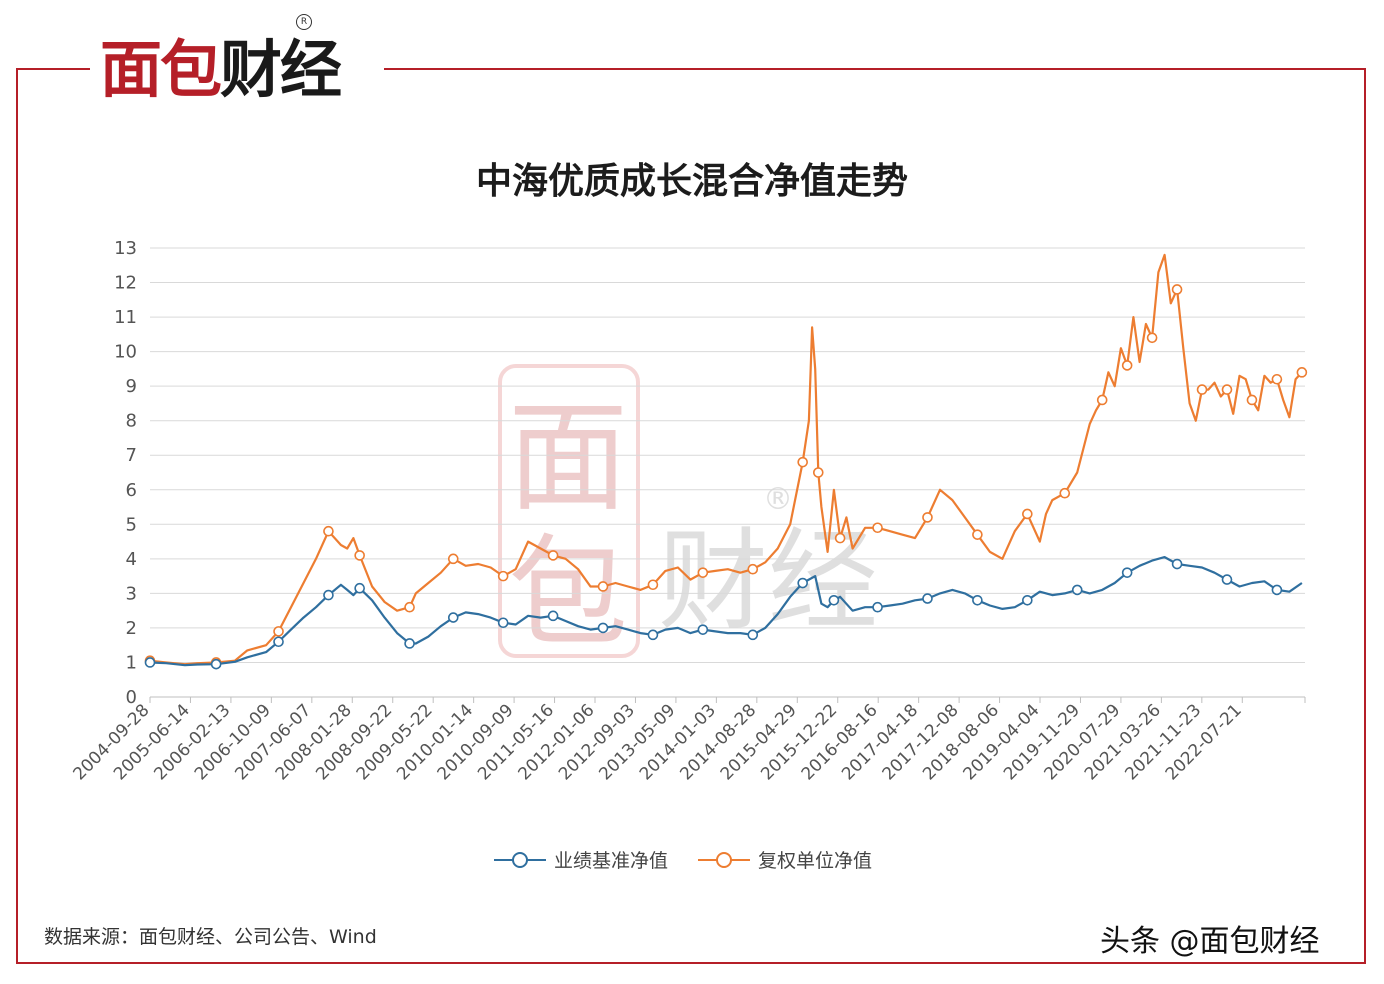 The image size is (1384, 984). I want to click on frame-gap, so click(237, 70).